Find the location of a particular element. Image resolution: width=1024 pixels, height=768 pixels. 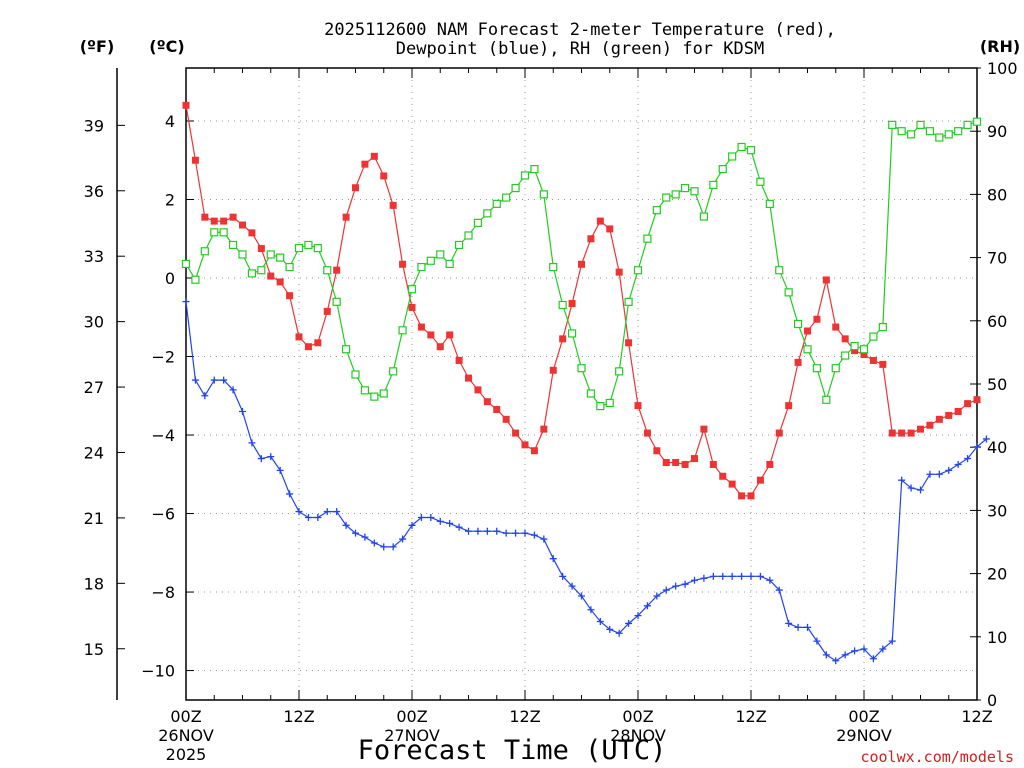

celsius-tick-label: −4 is located at coordinates (163, 435).